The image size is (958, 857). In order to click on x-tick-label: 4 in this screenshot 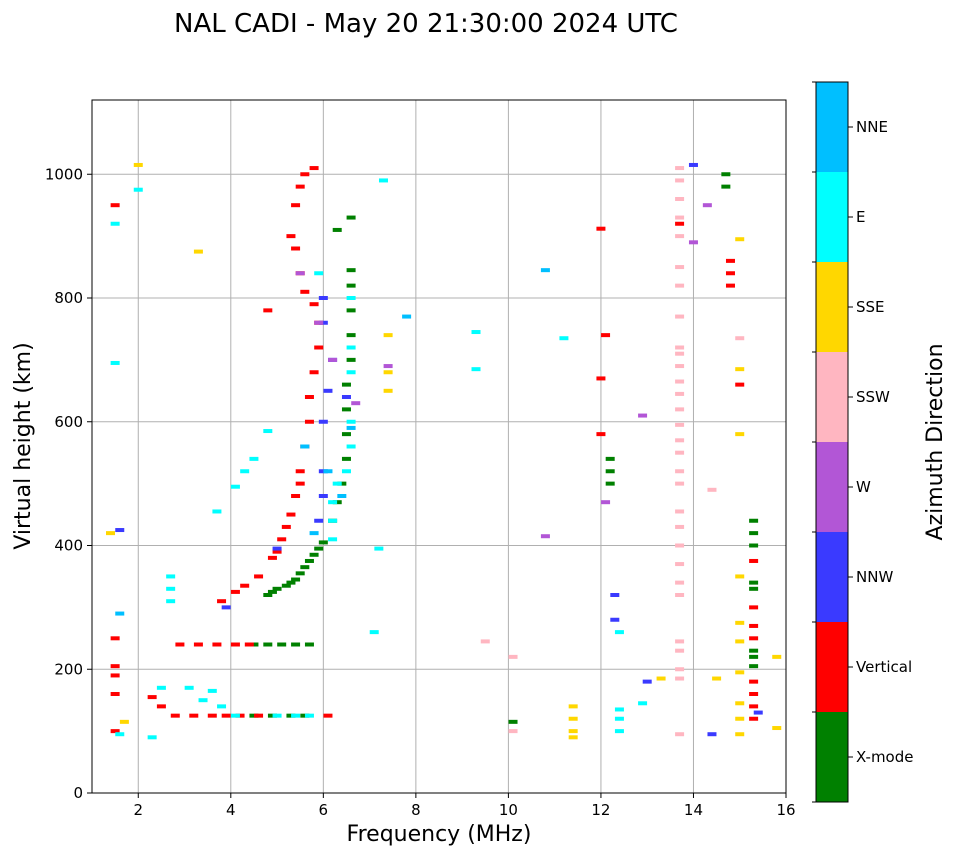, I will do `click(231, 810)`.